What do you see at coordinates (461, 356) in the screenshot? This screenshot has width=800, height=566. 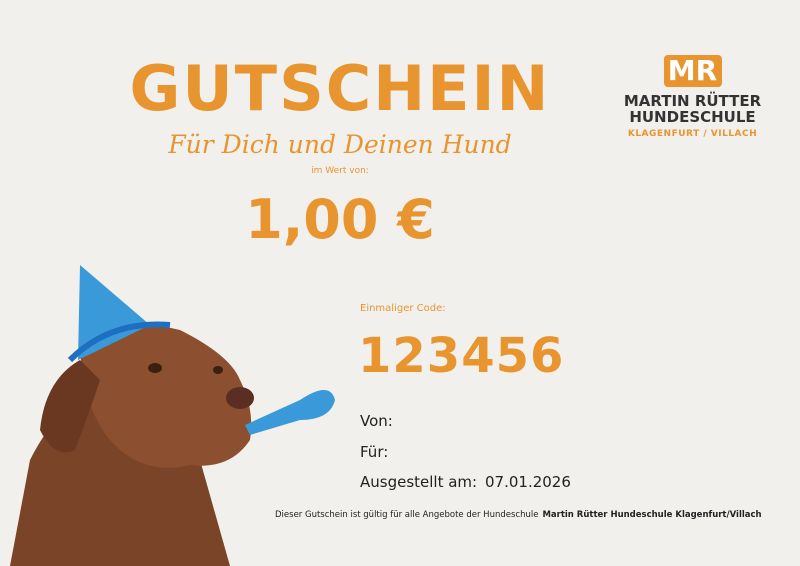 I see `voucher-code: 123456` at bounding box center [461, 356].